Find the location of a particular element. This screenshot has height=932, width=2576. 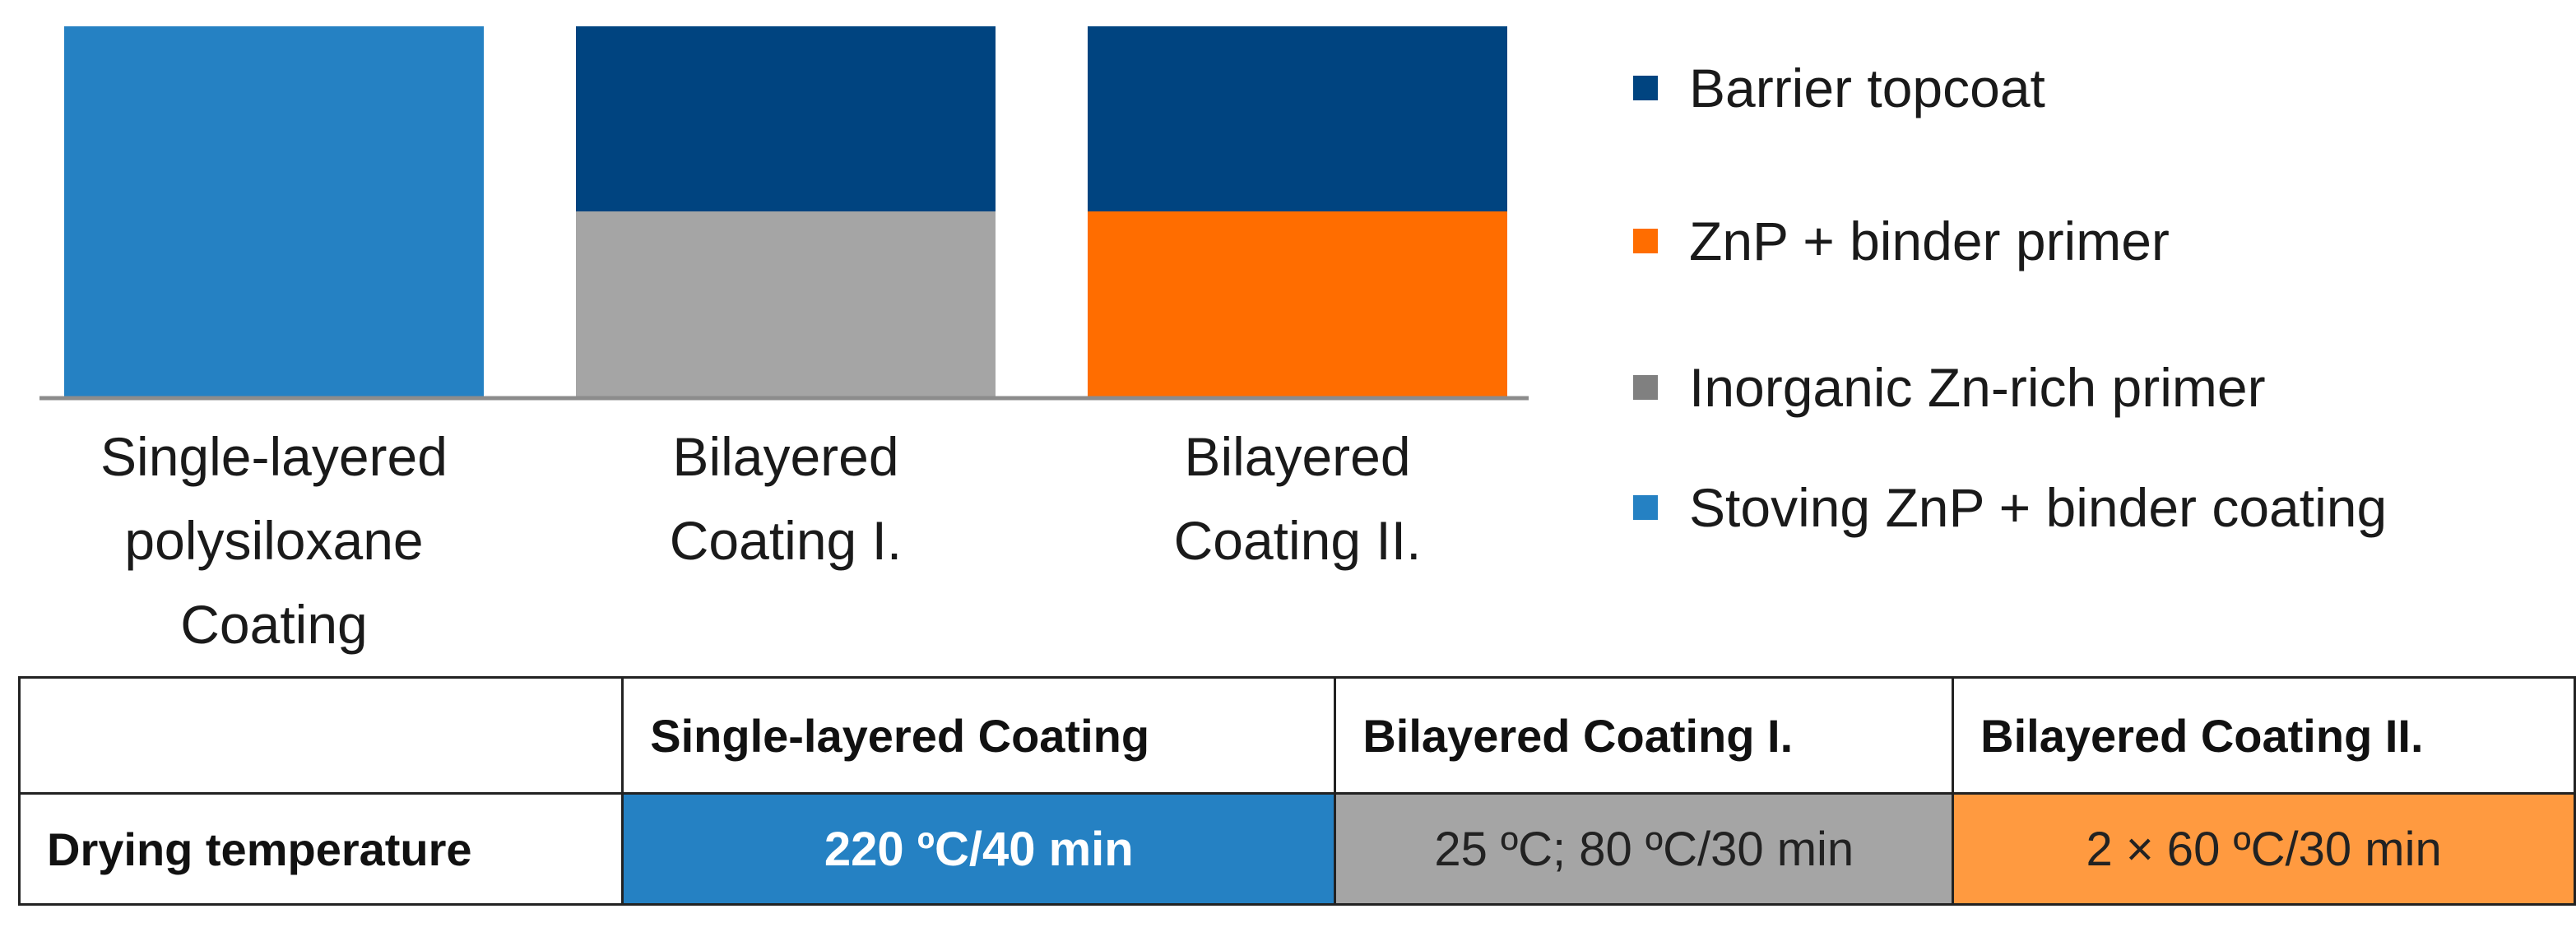

legend-label: Inorganic Zn-rich primer is located at coordinates (1978, 387).